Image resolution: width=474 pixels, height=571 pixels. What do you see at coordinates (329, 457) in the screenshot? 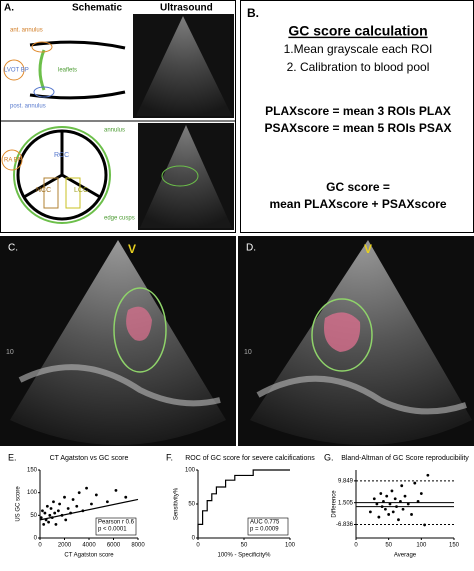
I see `panel-label: G.` at bounding box center [329, 457].